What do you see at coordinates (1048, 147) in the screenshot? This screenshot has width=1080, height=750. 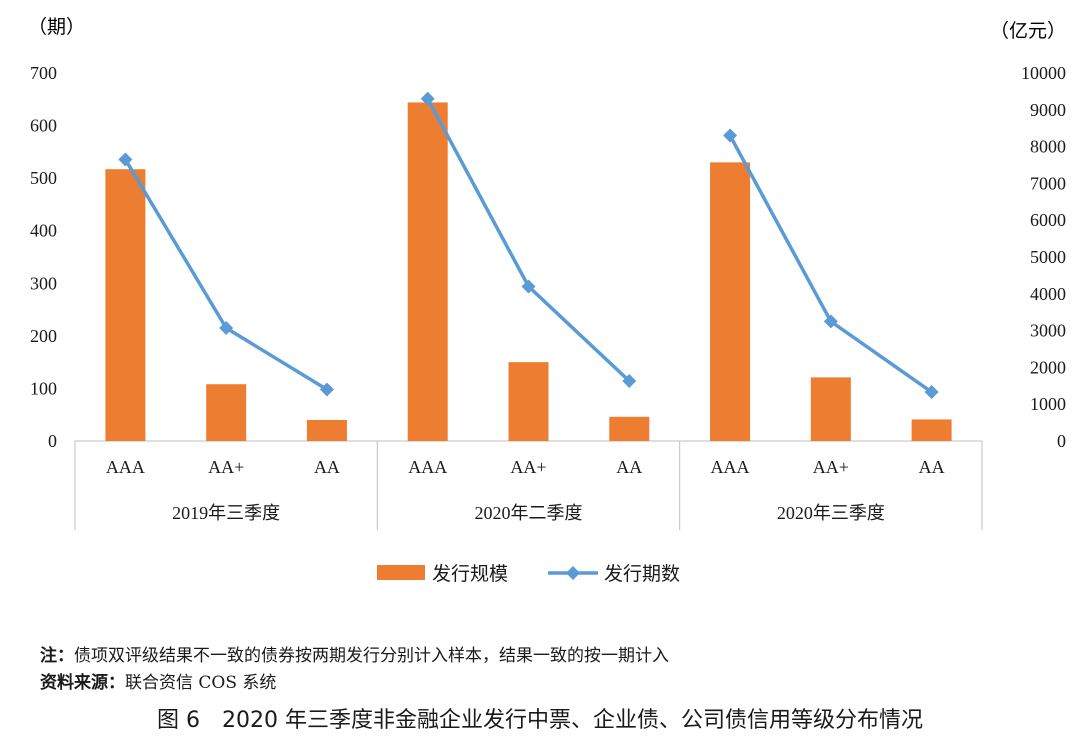 I see `right-tick-label: 8000` at bounding box center [1048, 147].